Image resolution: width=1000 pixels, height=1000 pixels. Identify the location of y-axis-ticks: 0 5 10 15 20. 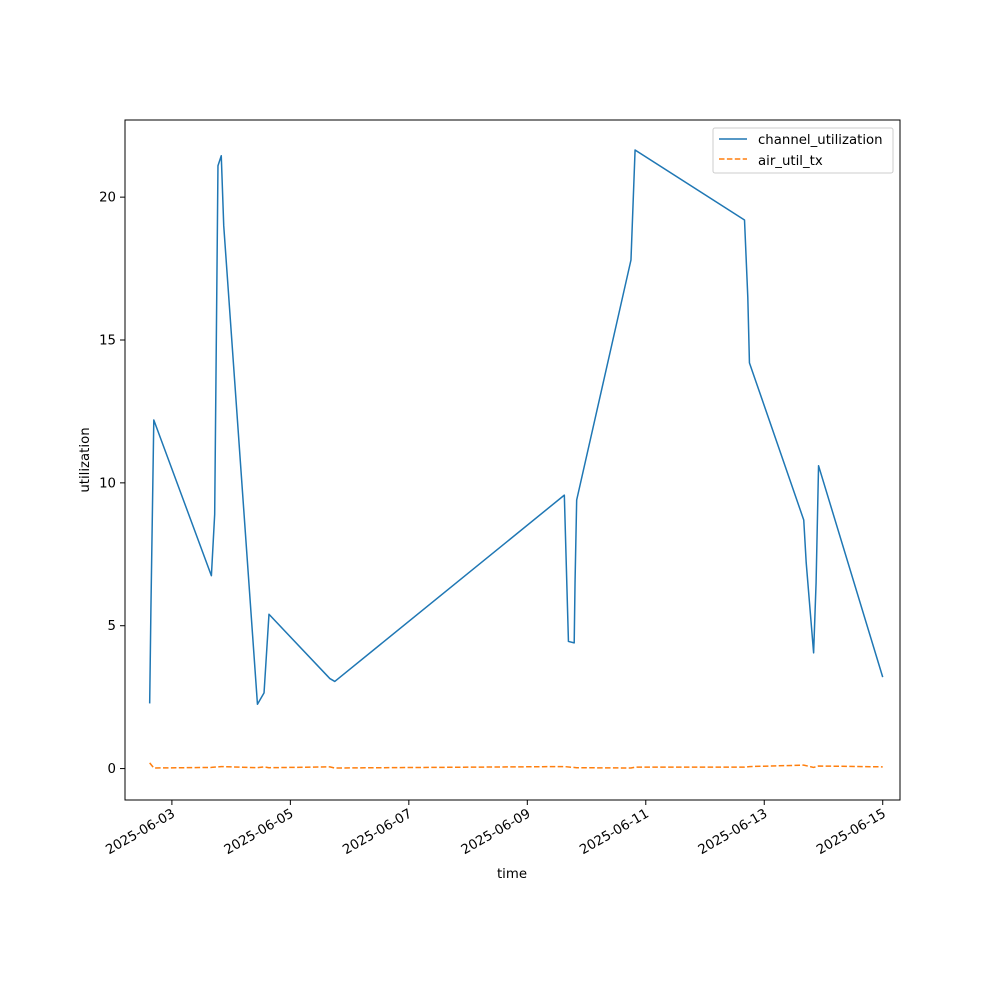
(112, 484).